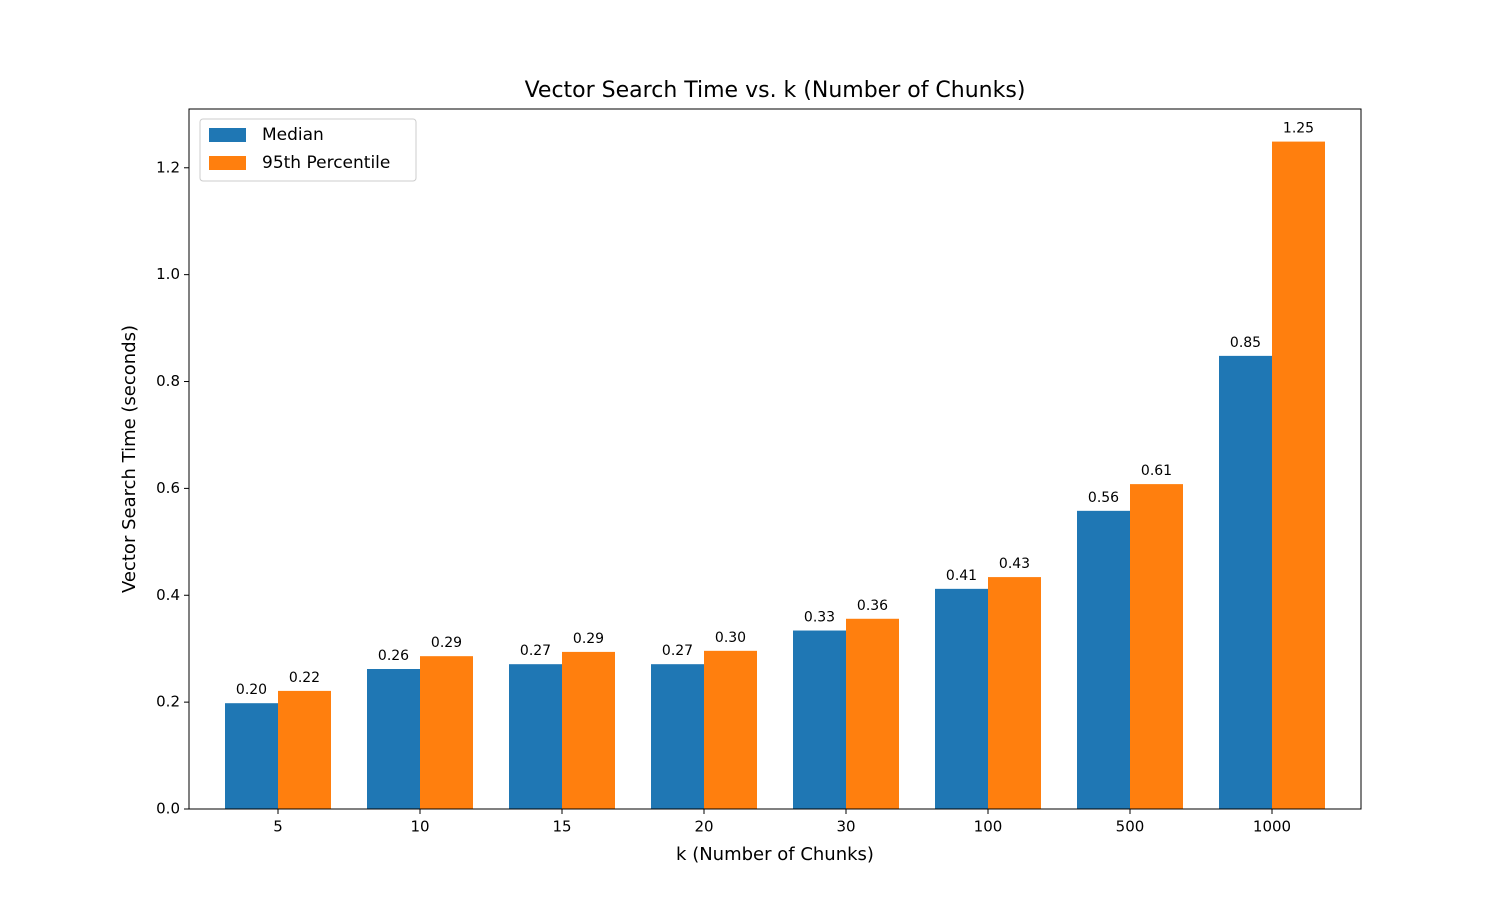 The height and width of the screenshot is (909, 1512). I want to click on y-tick-label: 0.0, so click(168, 809).